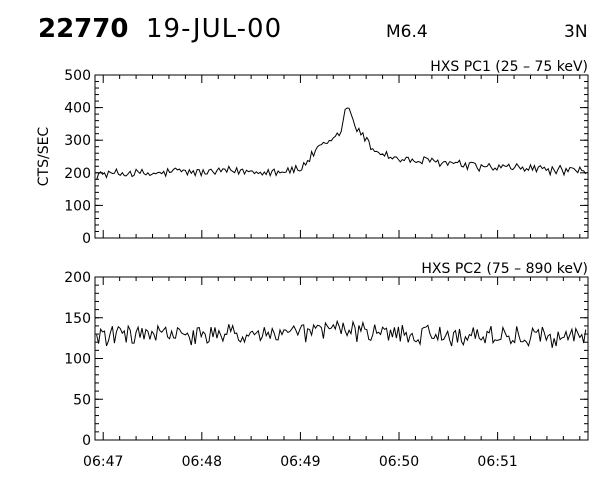 The height and width of the screenshot is (480, 600). Describe the element at coordinates (77, 141) in the screenshot. I see `y-tick-label: 300` at that location.